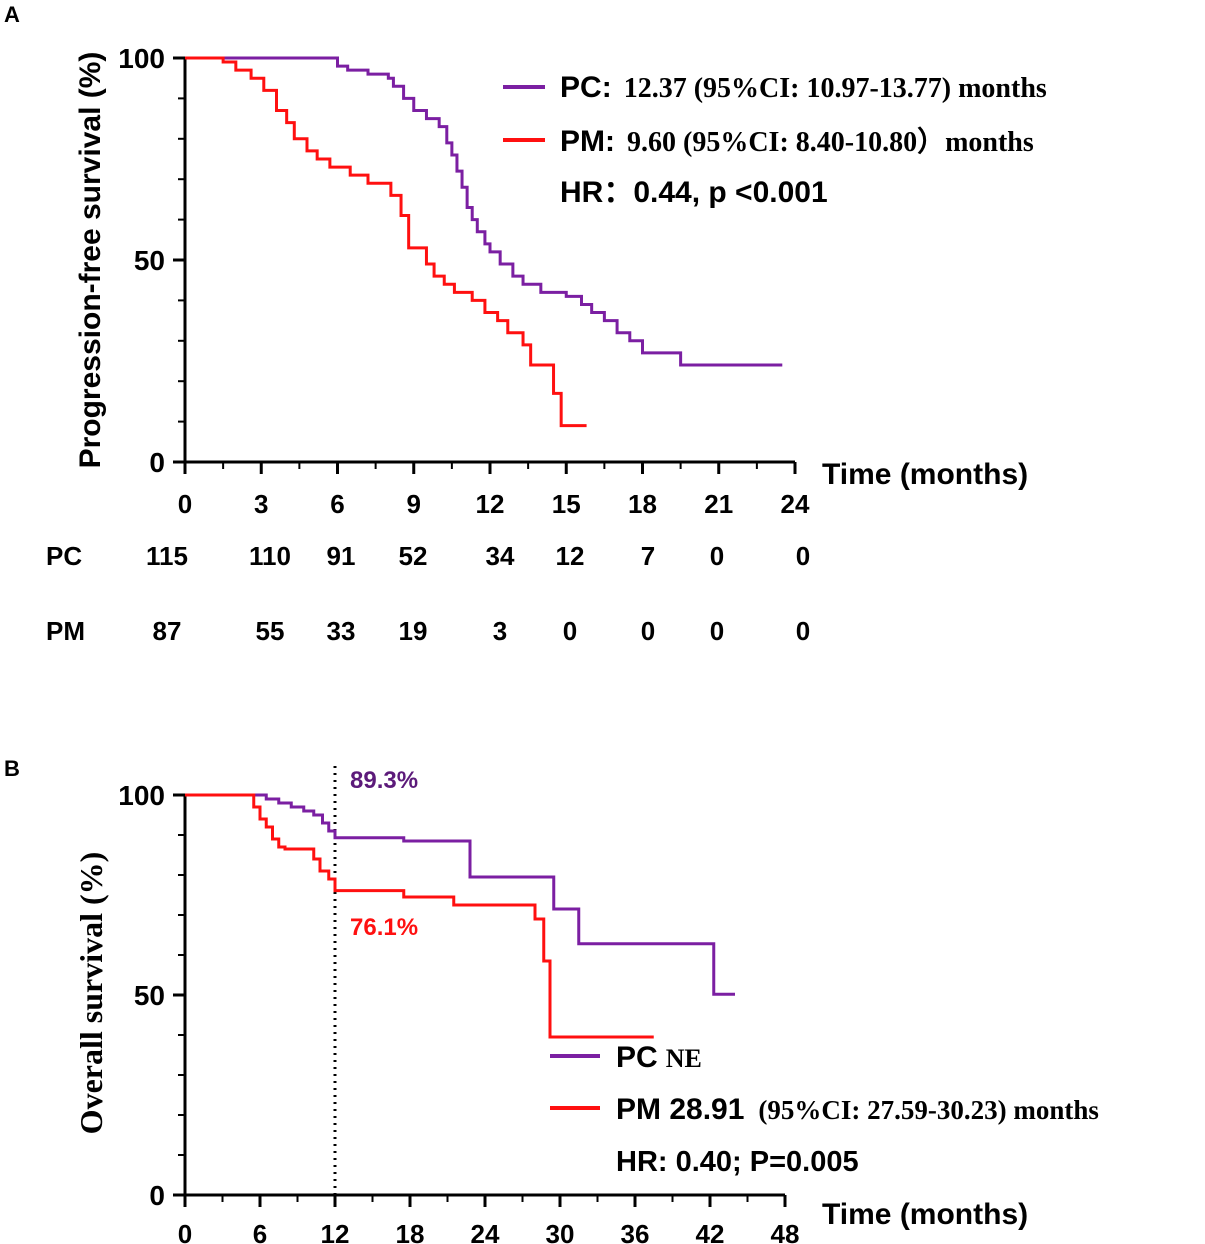 The width and height of the screenshot is (1205, 1244). I want to click on x-tick-label-a-24: 24, so click(795, 504).